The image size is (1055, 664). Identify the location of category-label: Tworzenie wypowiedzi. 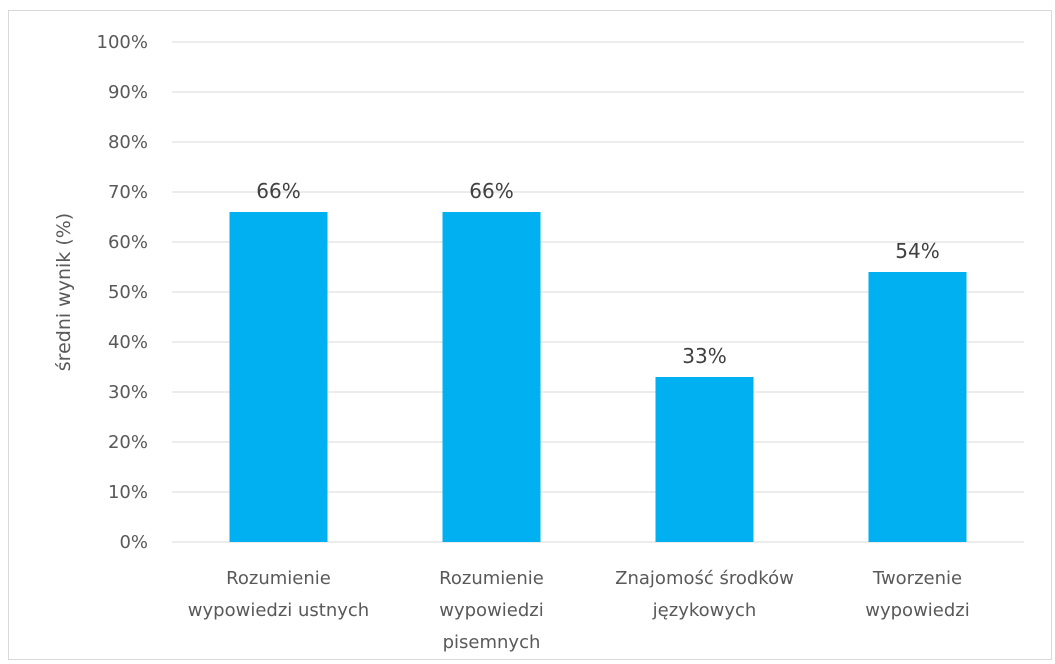
(917, 594).